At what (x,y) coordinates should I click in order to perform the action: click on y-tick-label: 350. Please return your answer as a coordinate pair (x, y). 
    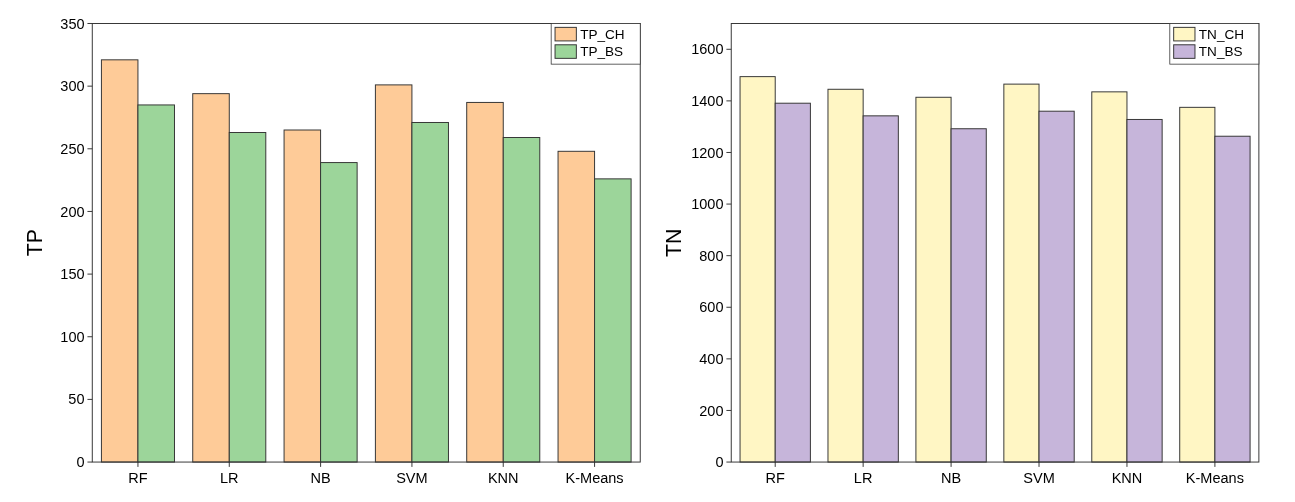
    Looking at the image, I should click on (72, 23).